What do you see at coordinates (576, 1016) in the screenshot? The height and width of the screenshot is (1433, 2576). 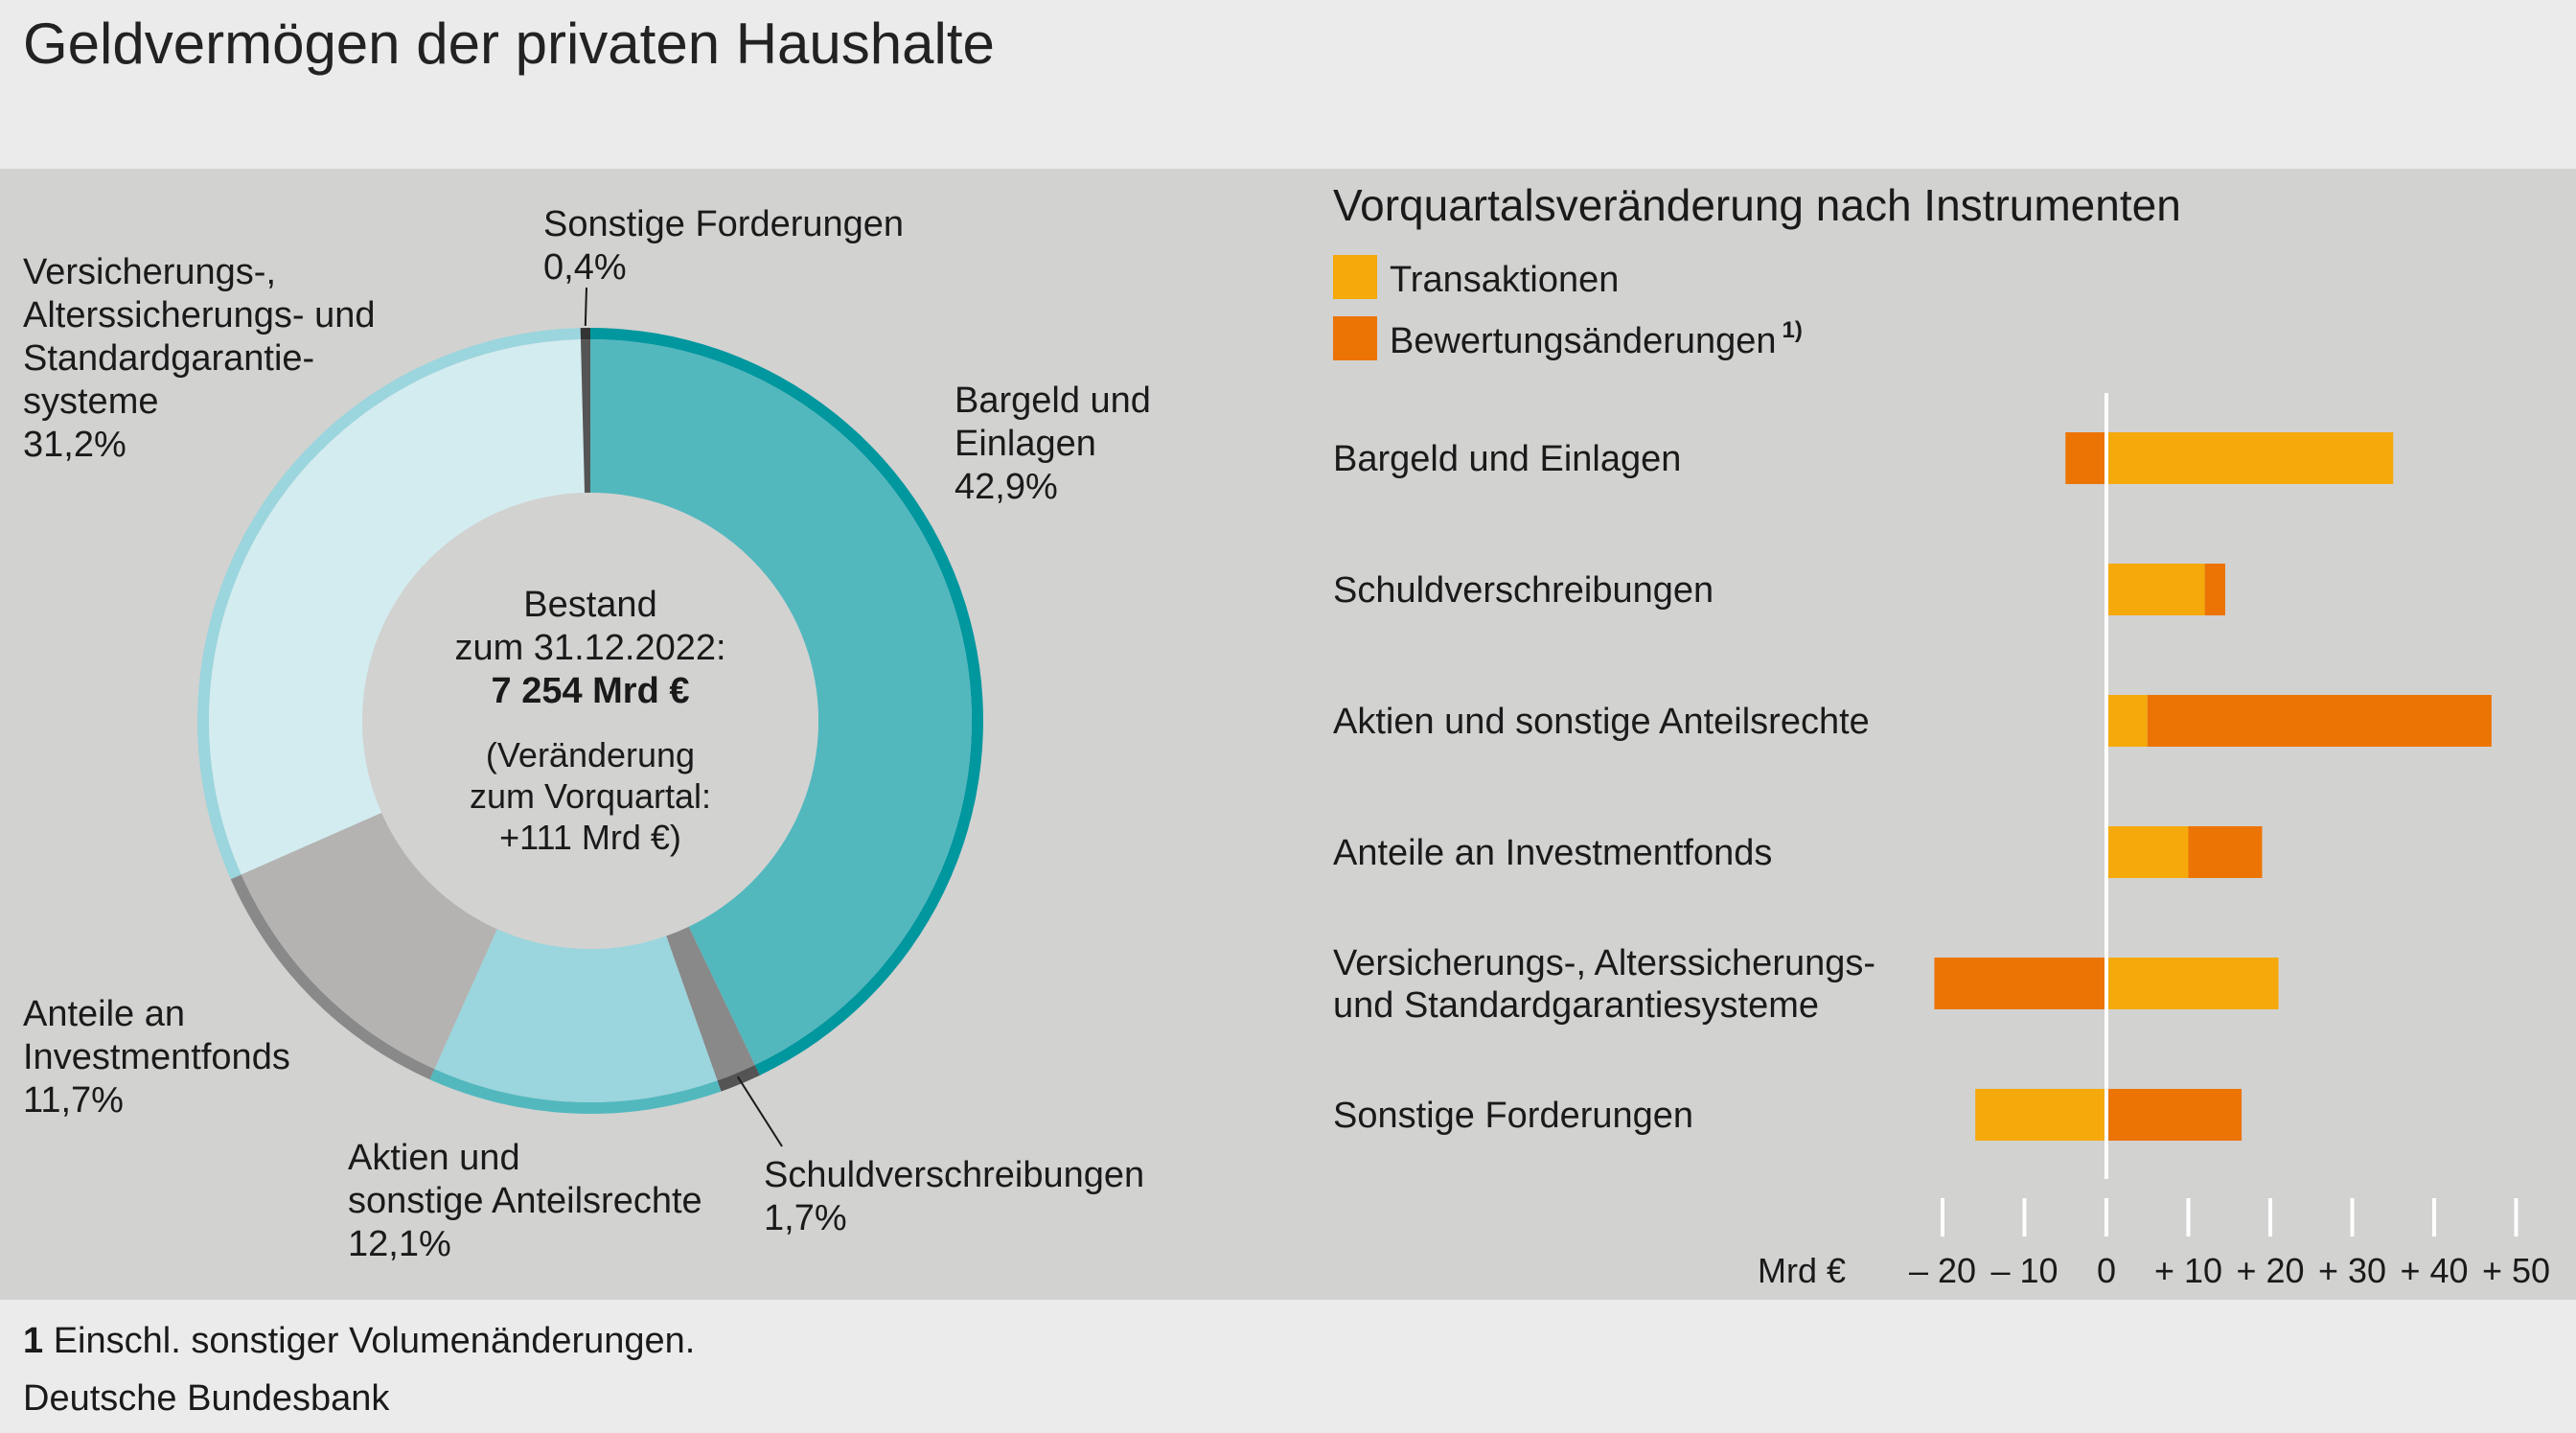 I see `donut-slice-aktien` at bounding box center [576, 1016].